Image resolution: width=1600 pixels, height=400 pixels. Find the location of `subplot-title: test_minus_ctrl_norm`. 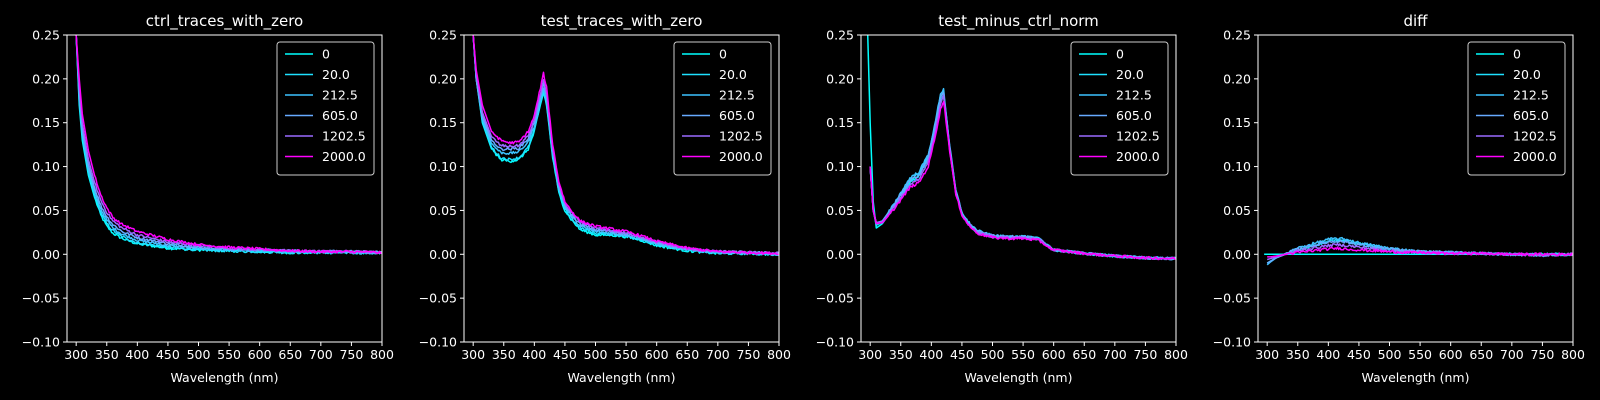

subplot-title: test_minus_ctrl_norm is located at coordinates (1018, 21).